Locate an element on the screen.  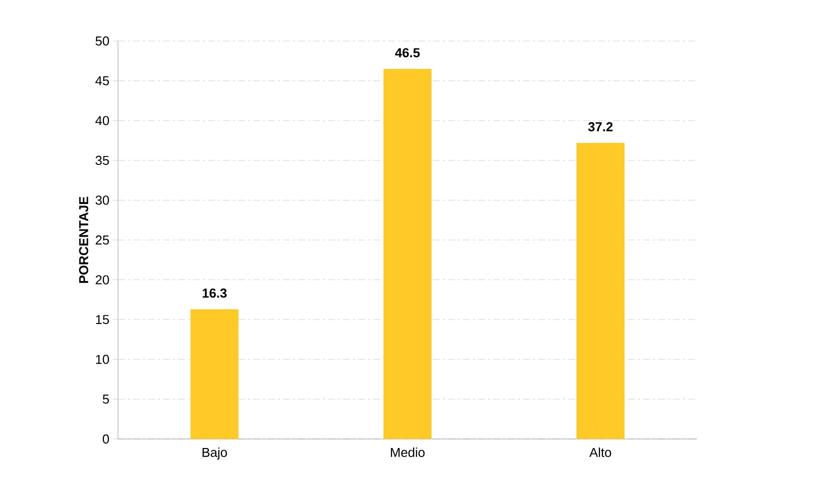
x-tick-label: Alto is located at coordinates (600, 453).